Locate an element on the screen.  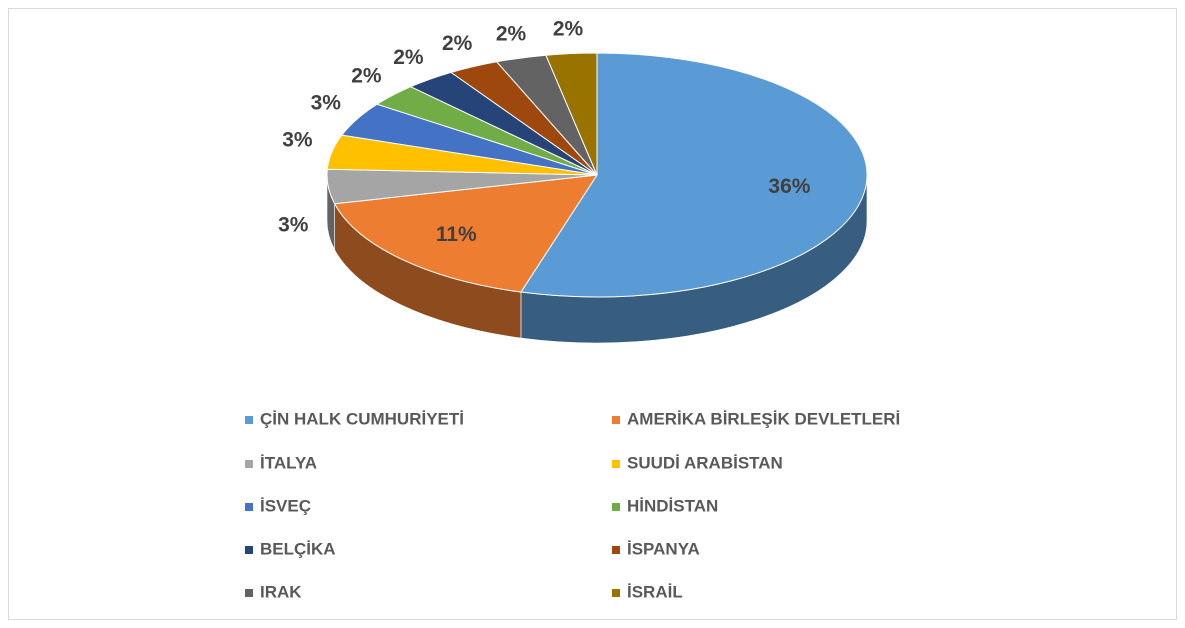
legend-label: HİNDİSTAN is located at coordinates (672, 505).